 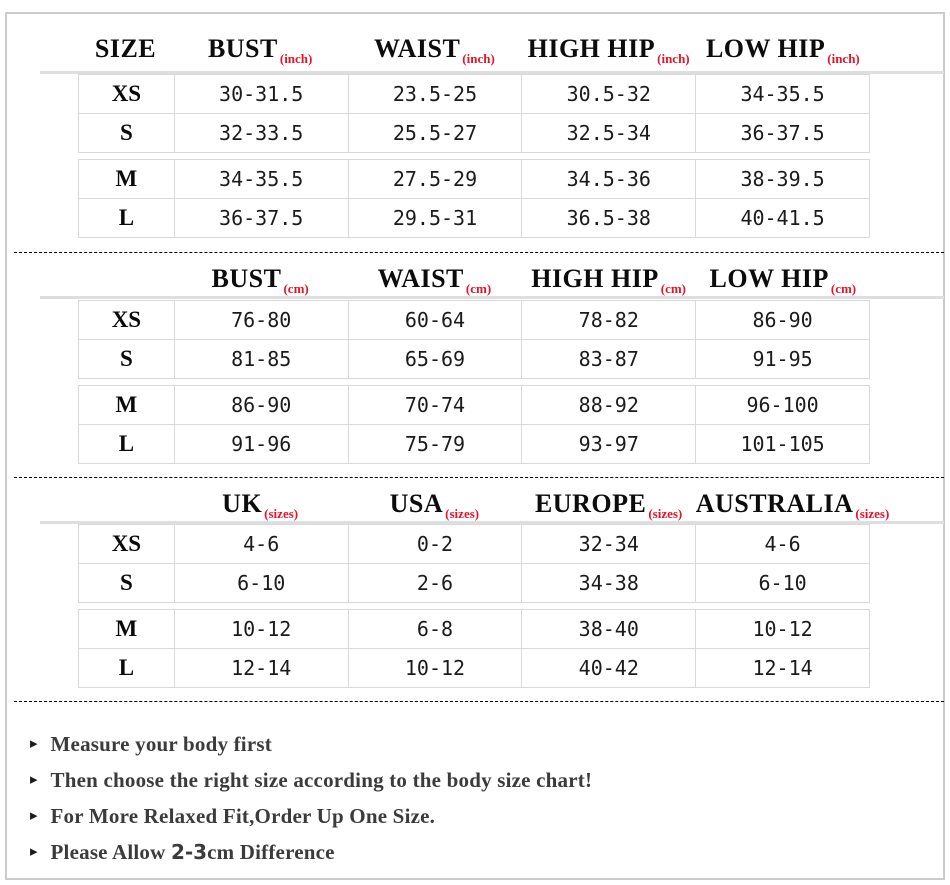 What do you see at coordinates (434, 133) in the screenshot?
I see `value-cell: 25.5-27` at bounding box center [434, 133].